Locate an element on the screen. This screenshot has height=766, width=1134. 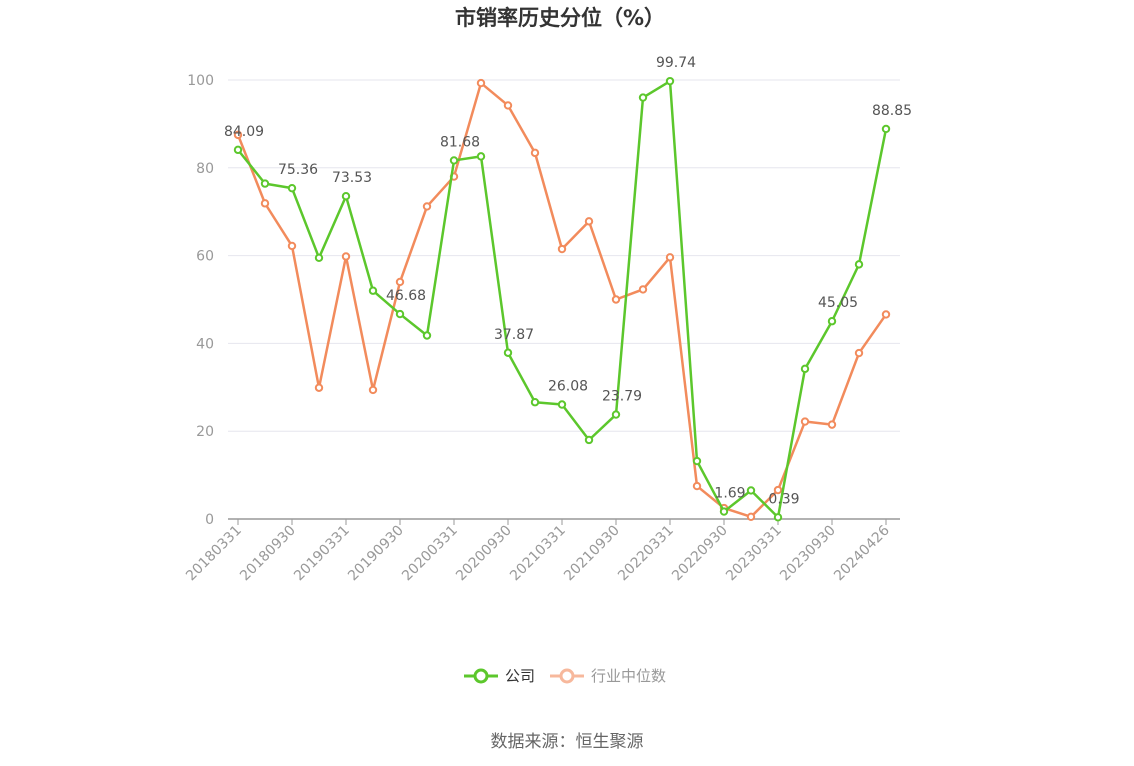
legend-company-label: 公司 is located at coordinates (520, 676).